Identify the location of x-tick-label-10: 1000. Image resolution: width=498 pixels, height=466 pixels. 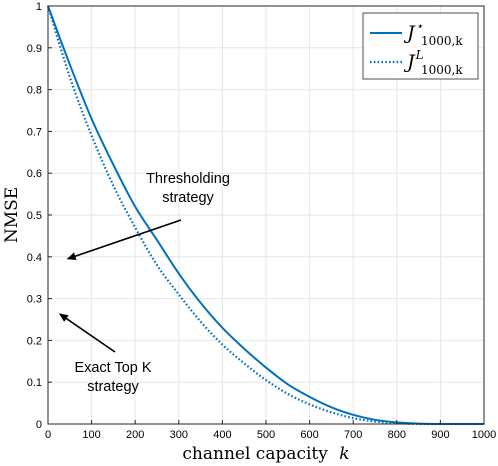
(484, 435).